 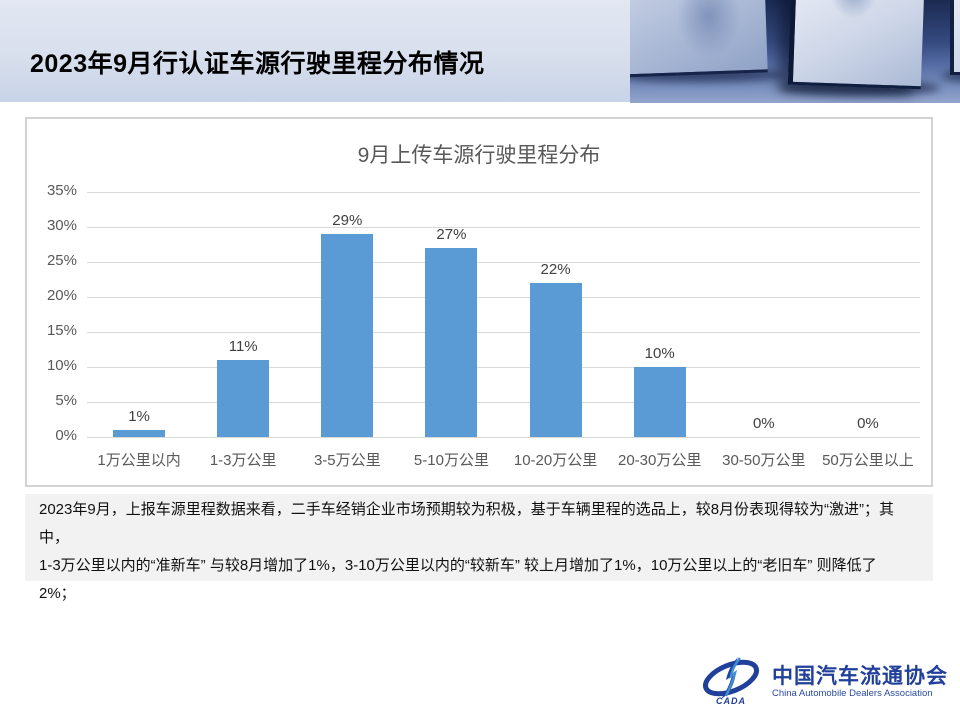 What do you see at coordinates (868, 330) in the screenshot?
I see `bar-slot: 0% 50万公里以上` at bounding box center [868, 330].